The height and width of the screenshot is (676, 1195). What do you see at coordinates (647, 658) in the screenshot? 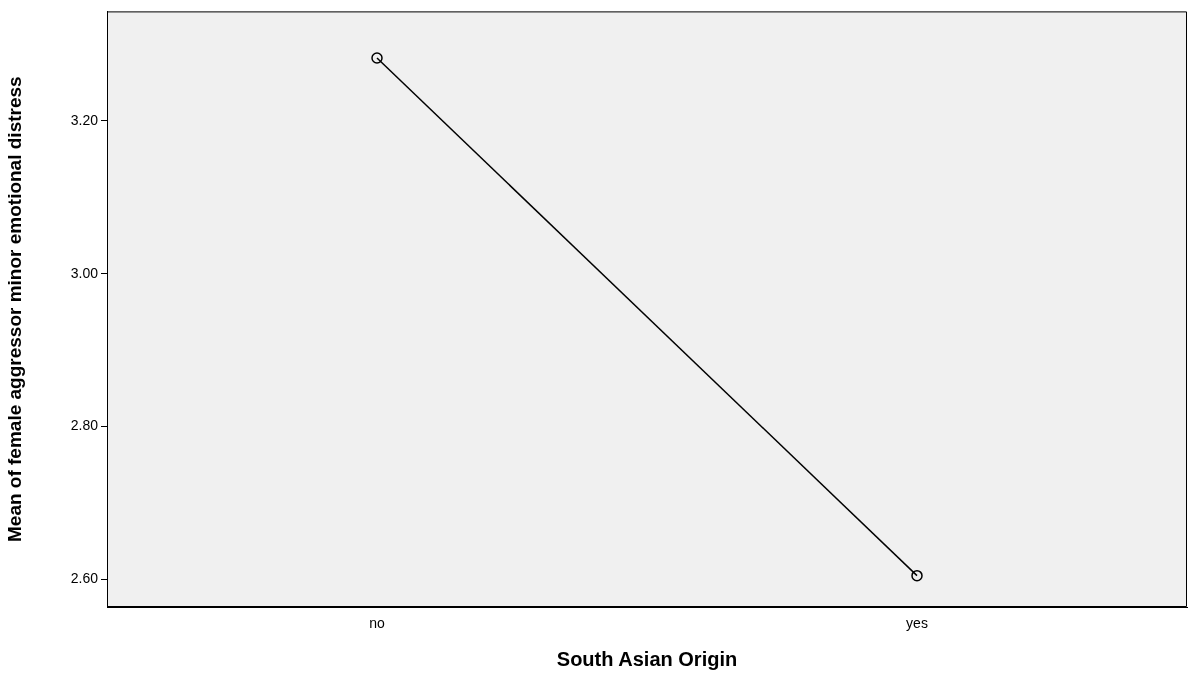
I see `x-axis-title: South Asian Origin` at bounding box center [647, 658].